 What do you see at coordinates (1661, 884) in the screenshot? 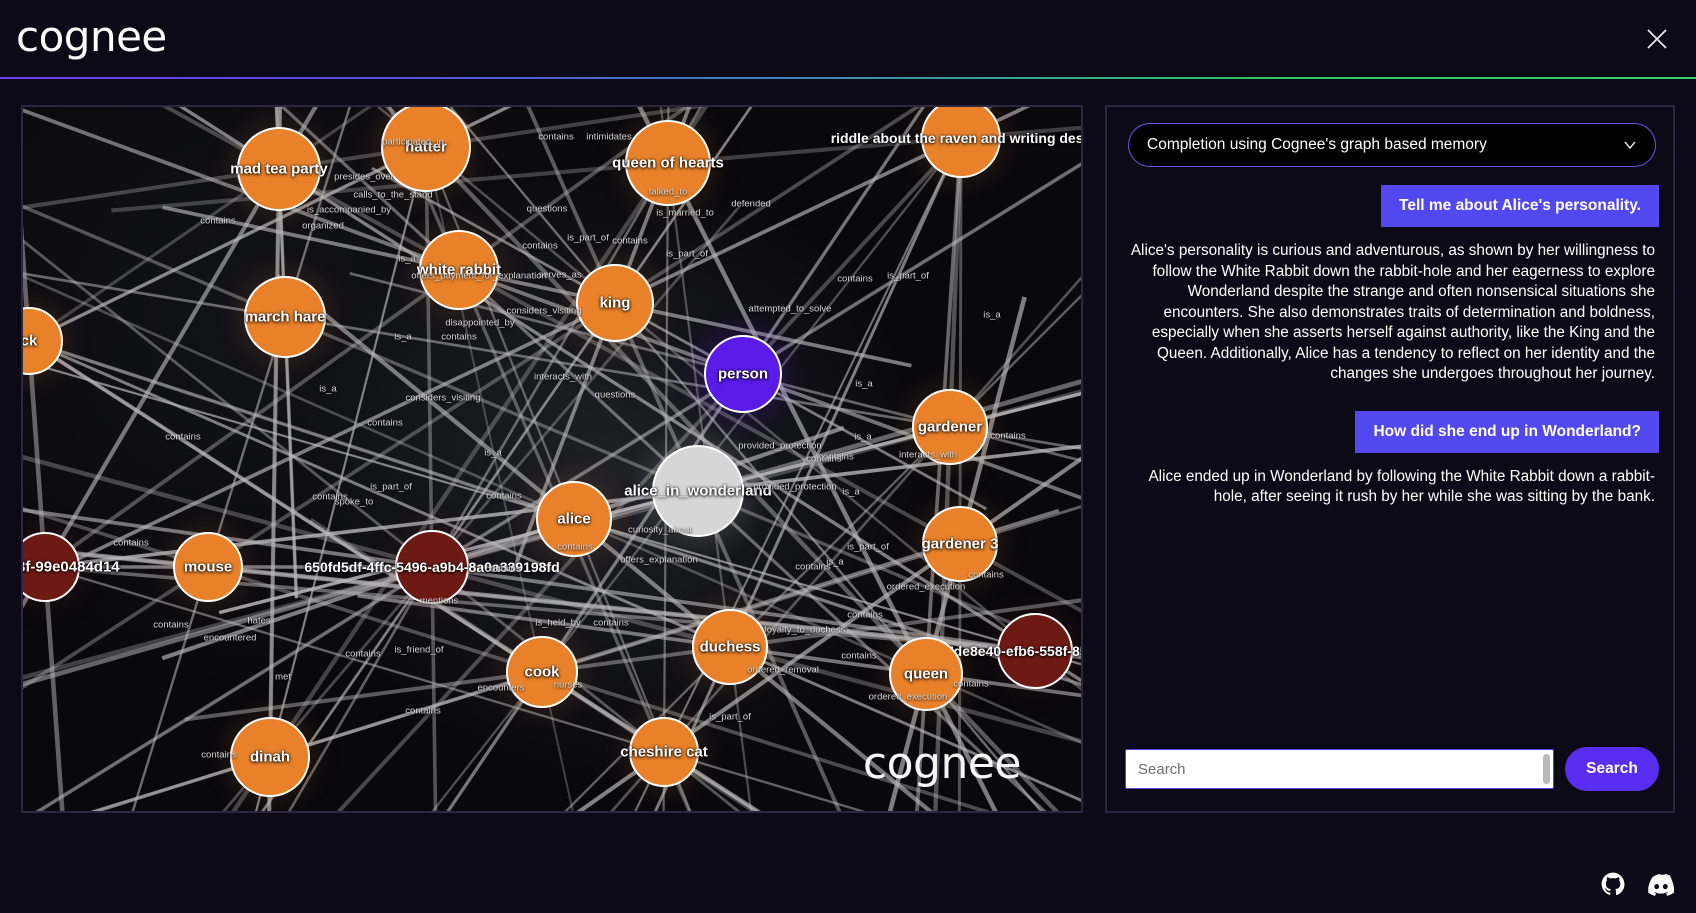
I see `discord-icon` at bounding box center [1661, 884].